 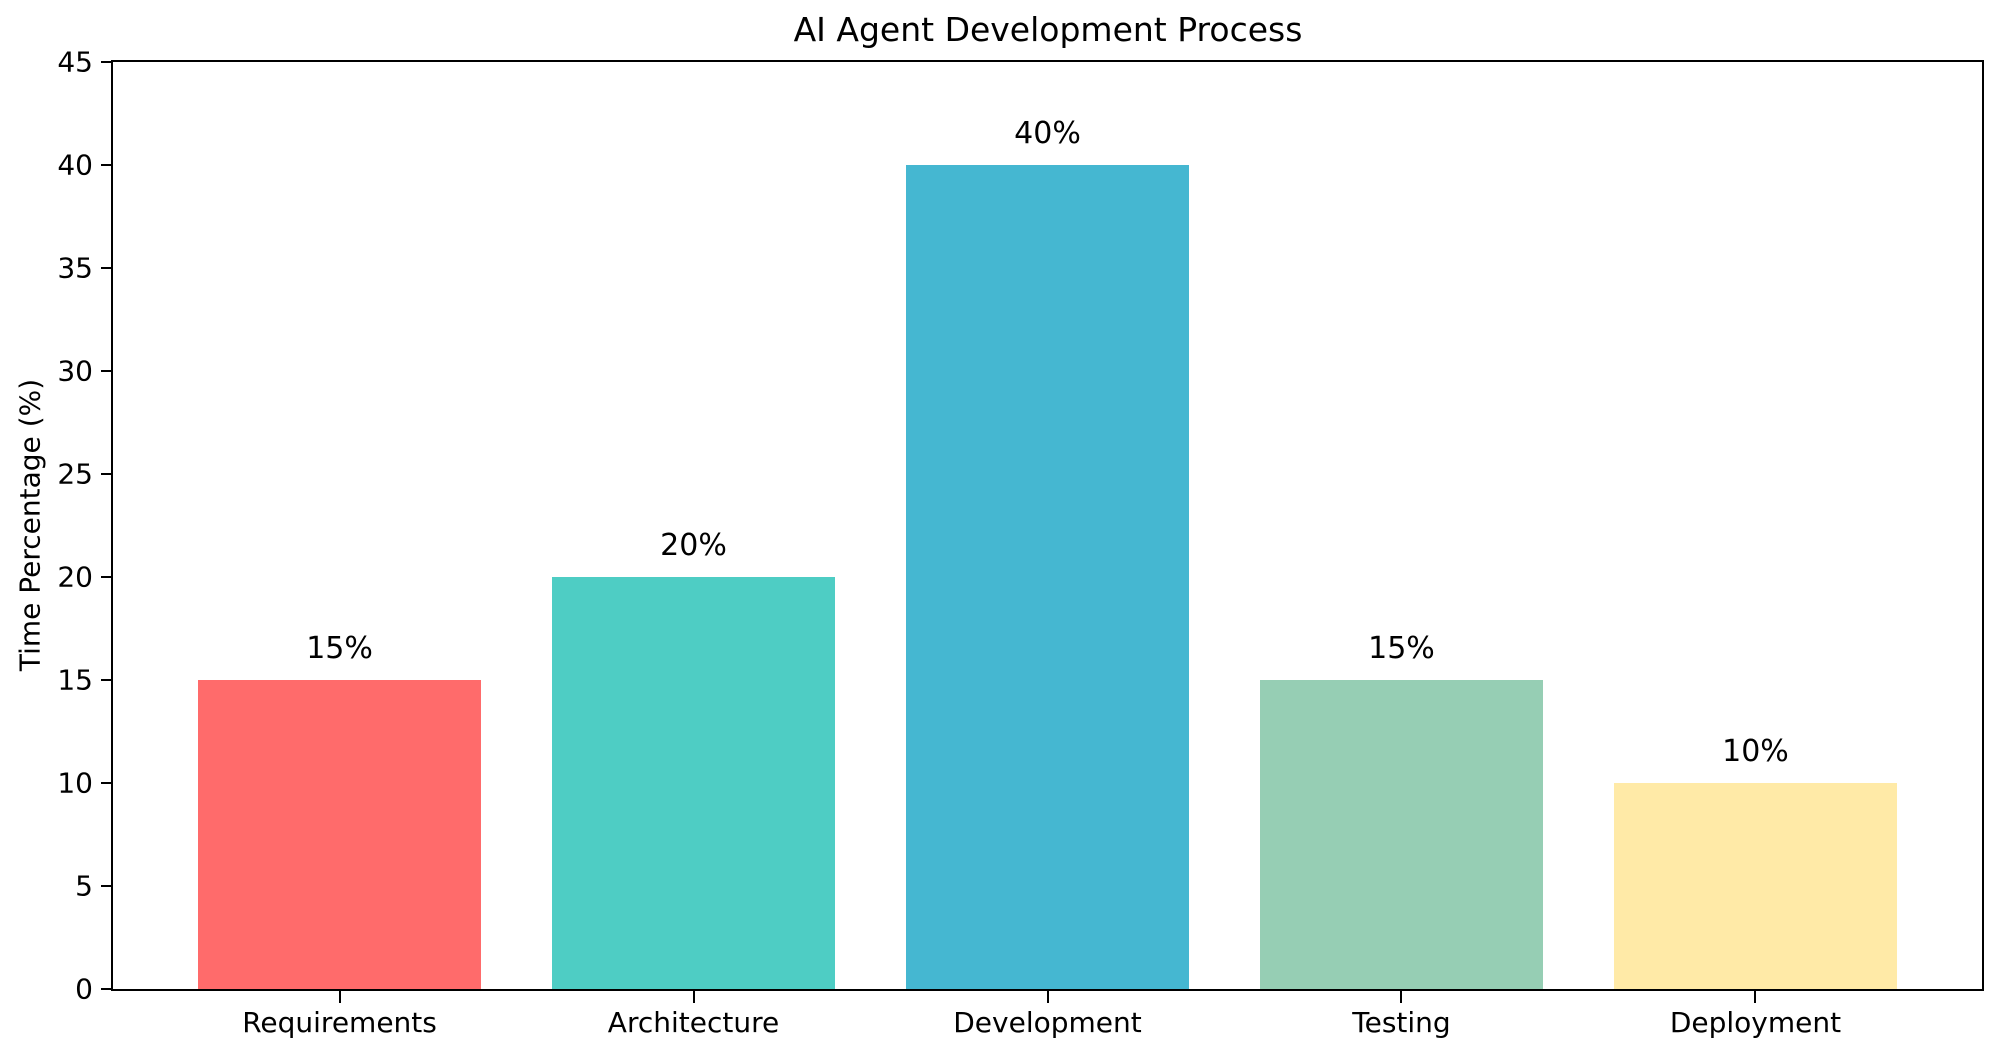 What do you see at coordinates (339, 834) in the screenshot?
I see `bar-requirements` at bounding box center [339, 834].